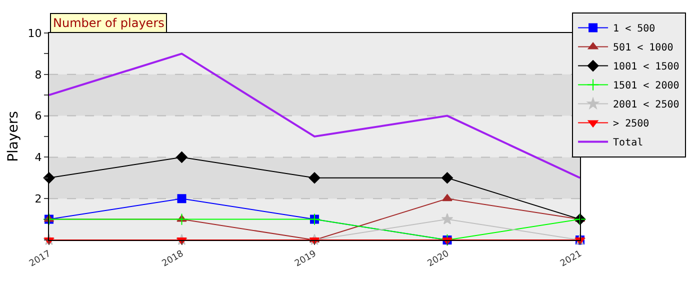 The height and width of the screenshot is (300, 700). I want to click on y-tick-label: 8, so click(38, 75).